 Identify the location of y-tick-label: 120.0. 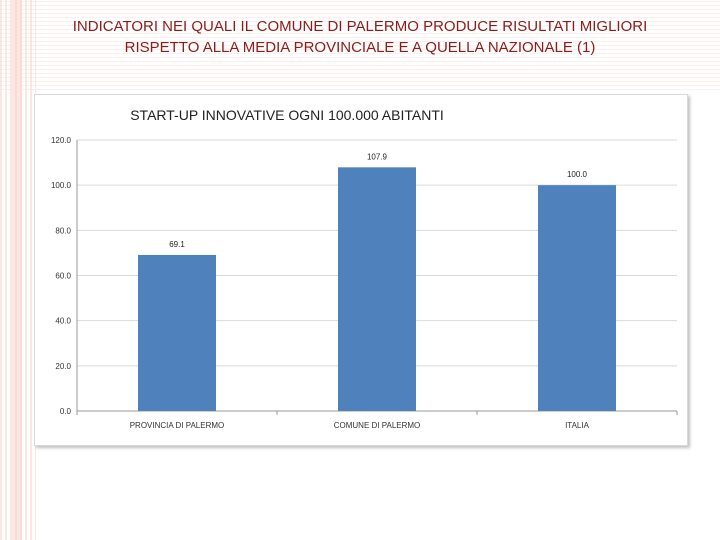
(61, 140).